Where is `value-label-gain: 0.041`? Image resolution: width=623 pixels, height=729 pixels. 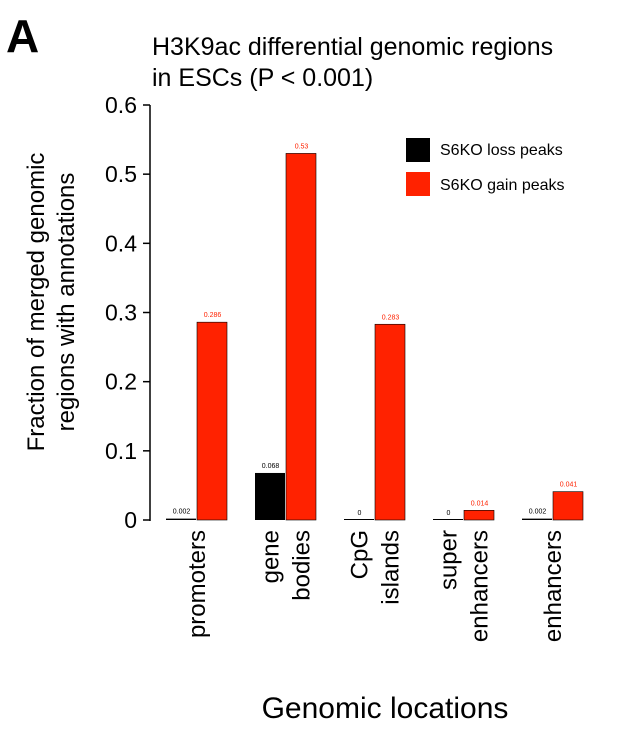 value-label-gain: 0.041 is located at coordinates (569, 485).